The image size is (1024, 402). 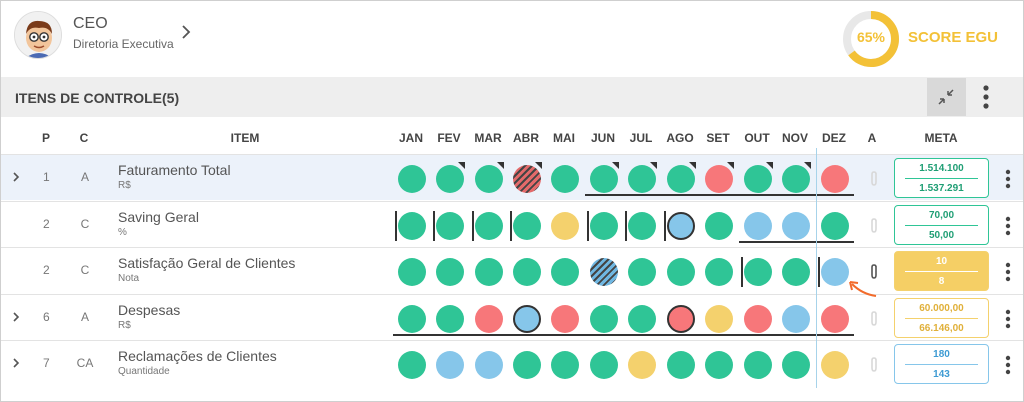 What do you see at coordinates (946, 97) in the screenshot?
I see `collapse-button` at bounding box center [946, 97].